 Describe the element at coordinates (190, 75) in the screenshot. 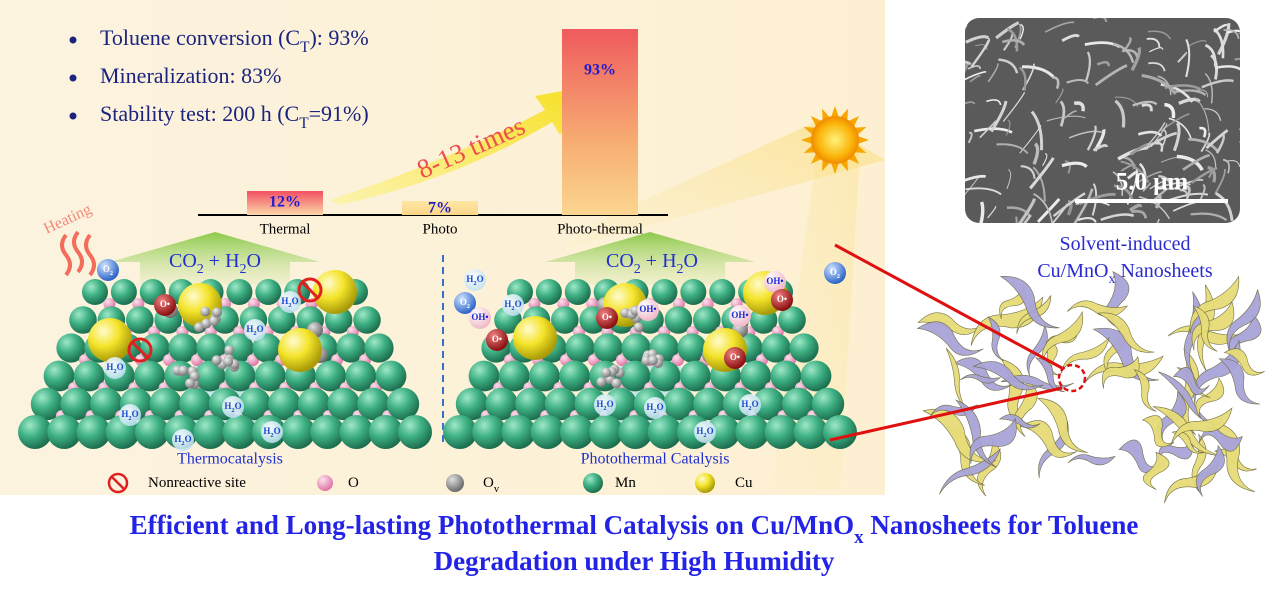

I see `highlight: Mineralization: 83%` at that location.